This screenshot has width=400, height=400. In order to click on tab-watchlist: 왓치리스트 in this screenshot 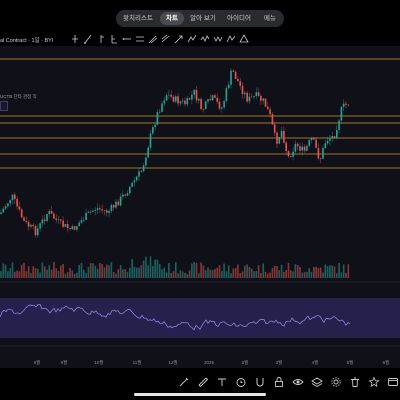, I will do `click(138, 18)`.